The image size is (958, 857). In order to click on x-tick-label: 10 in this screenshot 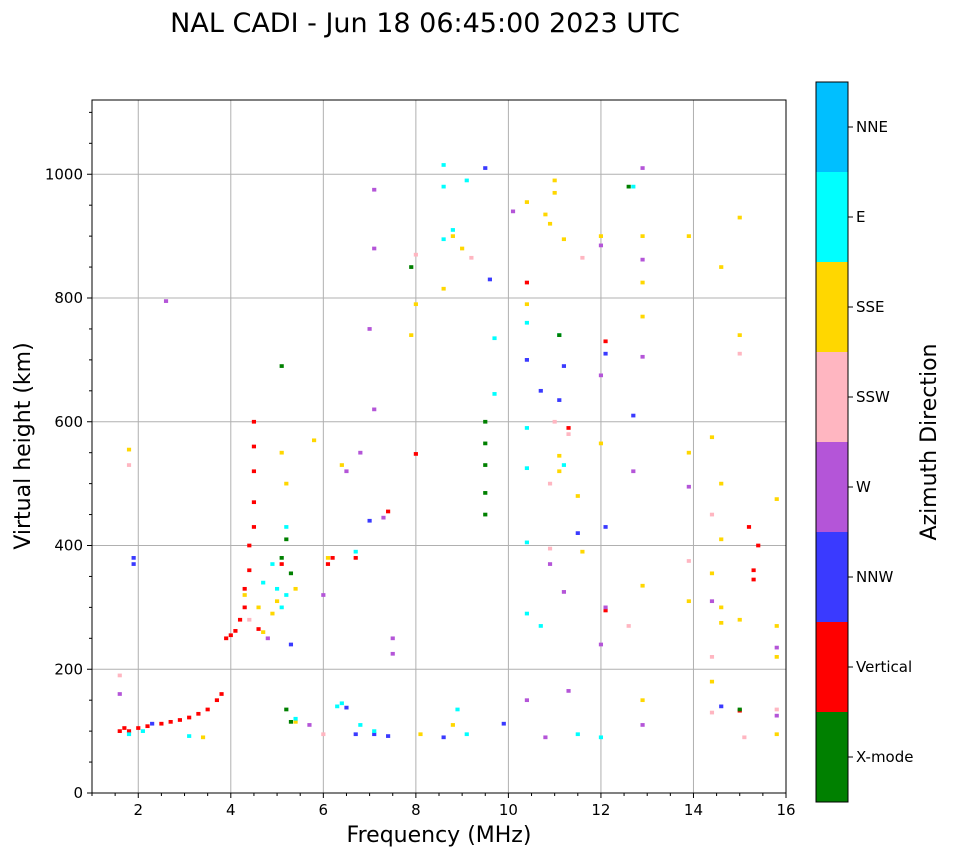, I will do `click(508, 810)`.